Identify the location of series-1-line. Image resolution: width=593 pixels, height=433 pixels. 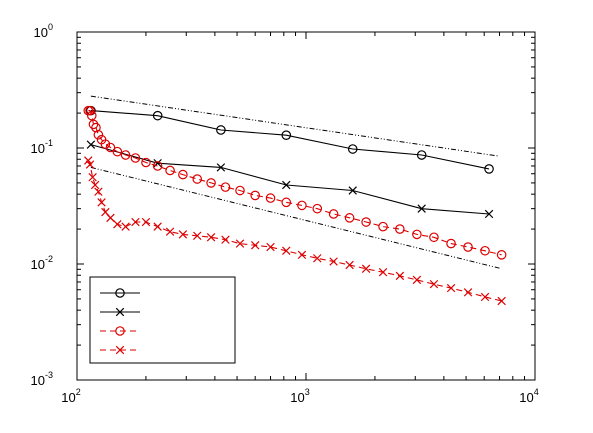
(290, 140).